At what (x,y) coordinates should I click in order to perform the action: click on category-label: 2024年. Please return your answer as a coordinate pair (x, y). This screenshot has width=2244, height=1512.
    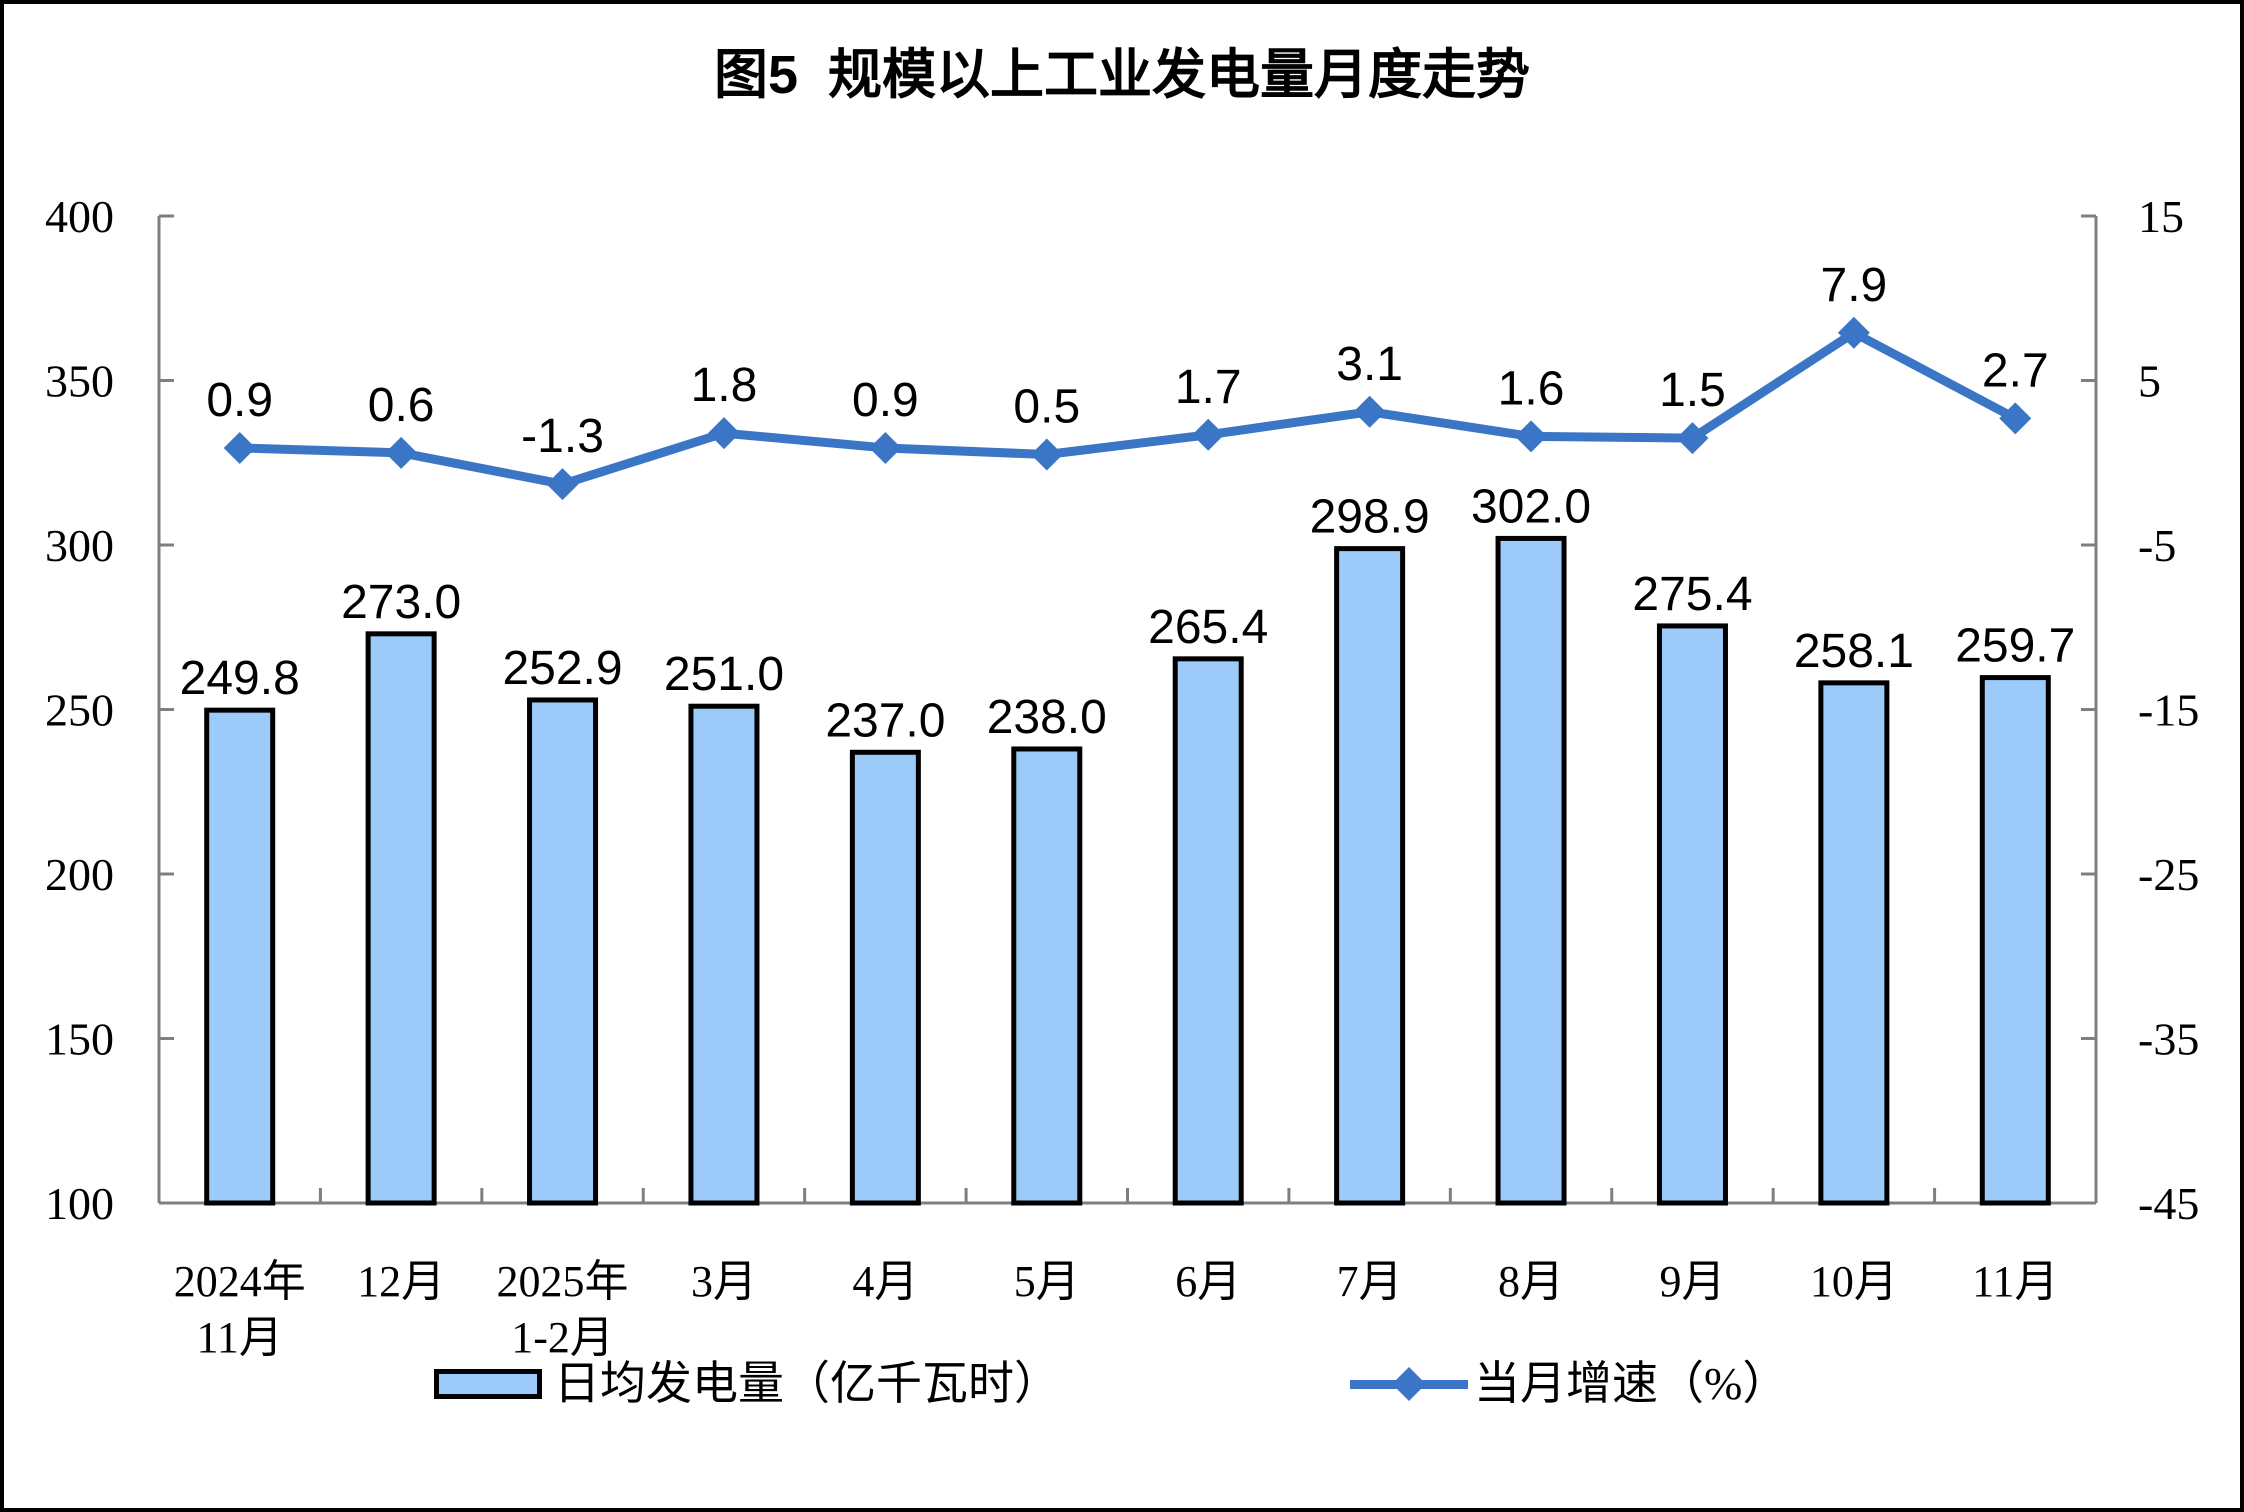
    Looking at the image, I should click on (240, 1281).